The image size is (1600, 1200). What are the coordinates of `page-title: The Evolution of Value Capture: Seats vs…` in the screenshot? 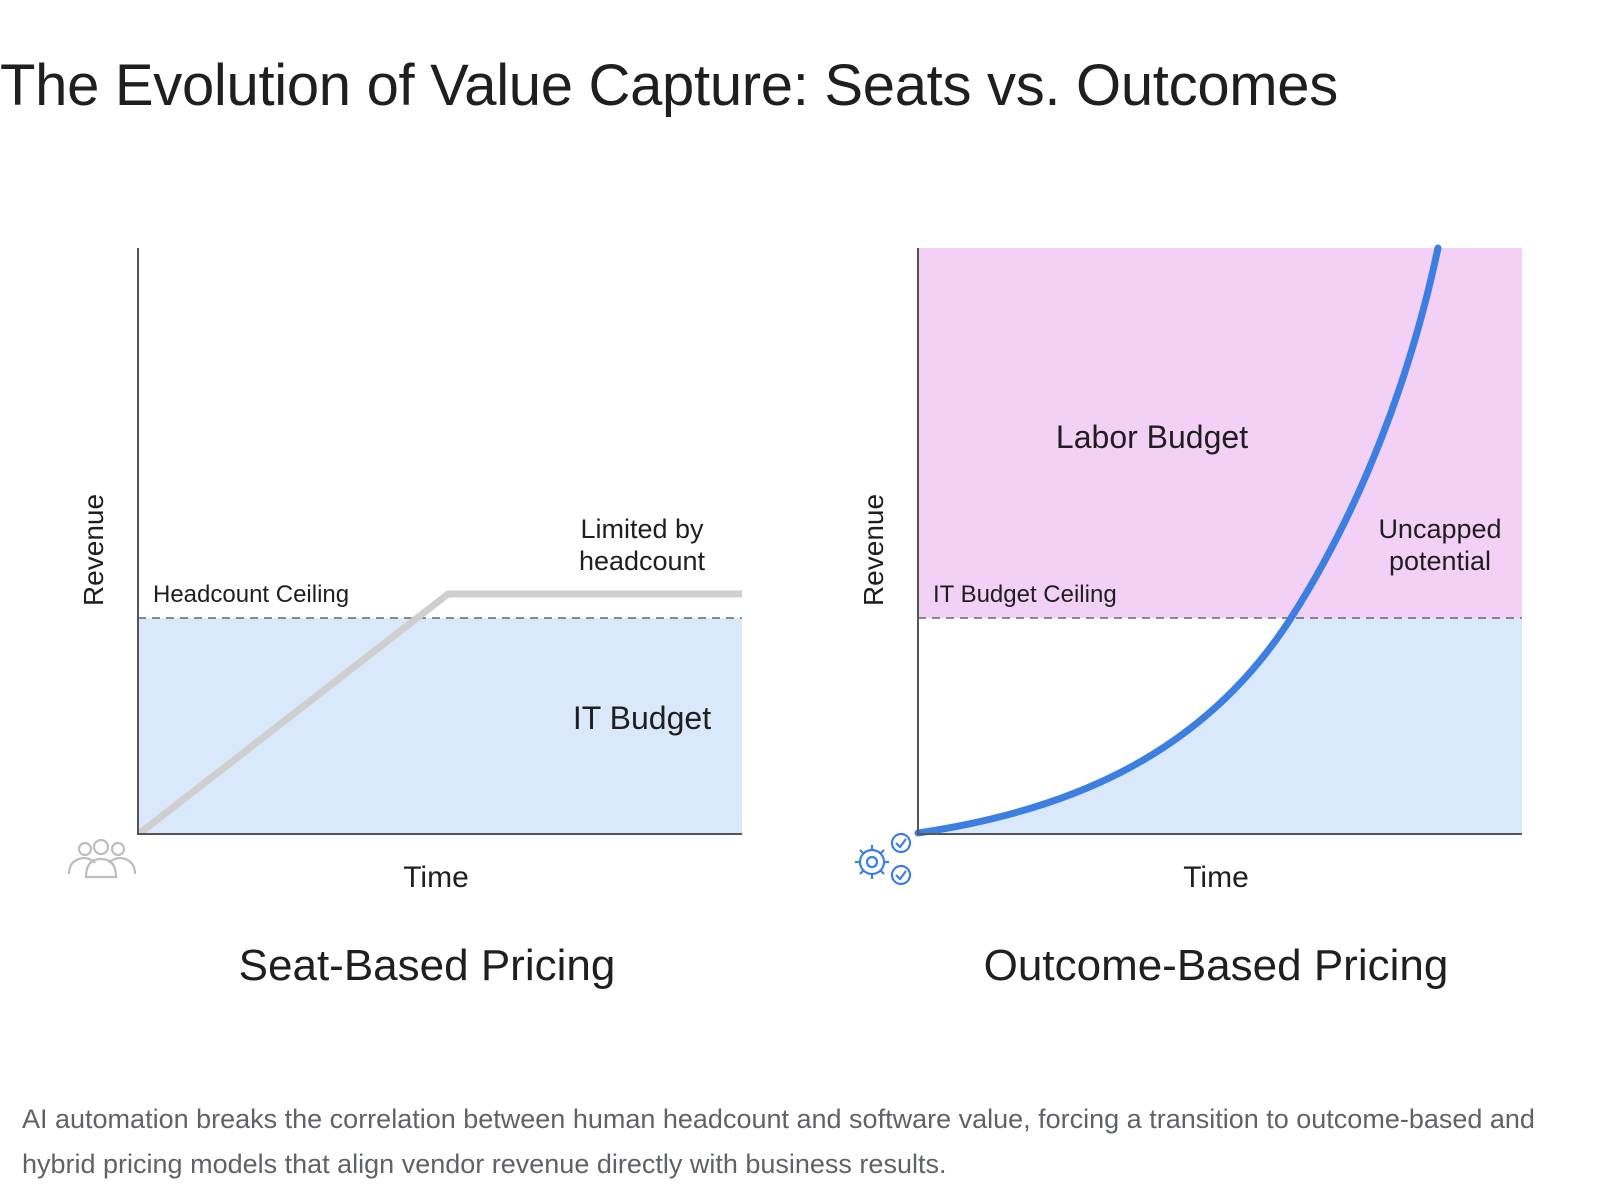 It's located at (669, 85).